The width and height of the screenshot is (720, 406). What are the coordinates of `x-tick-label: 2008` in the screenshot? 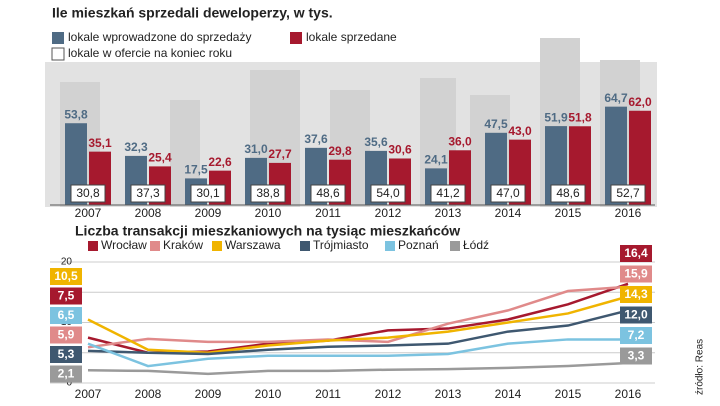 It's located at (148, 213).